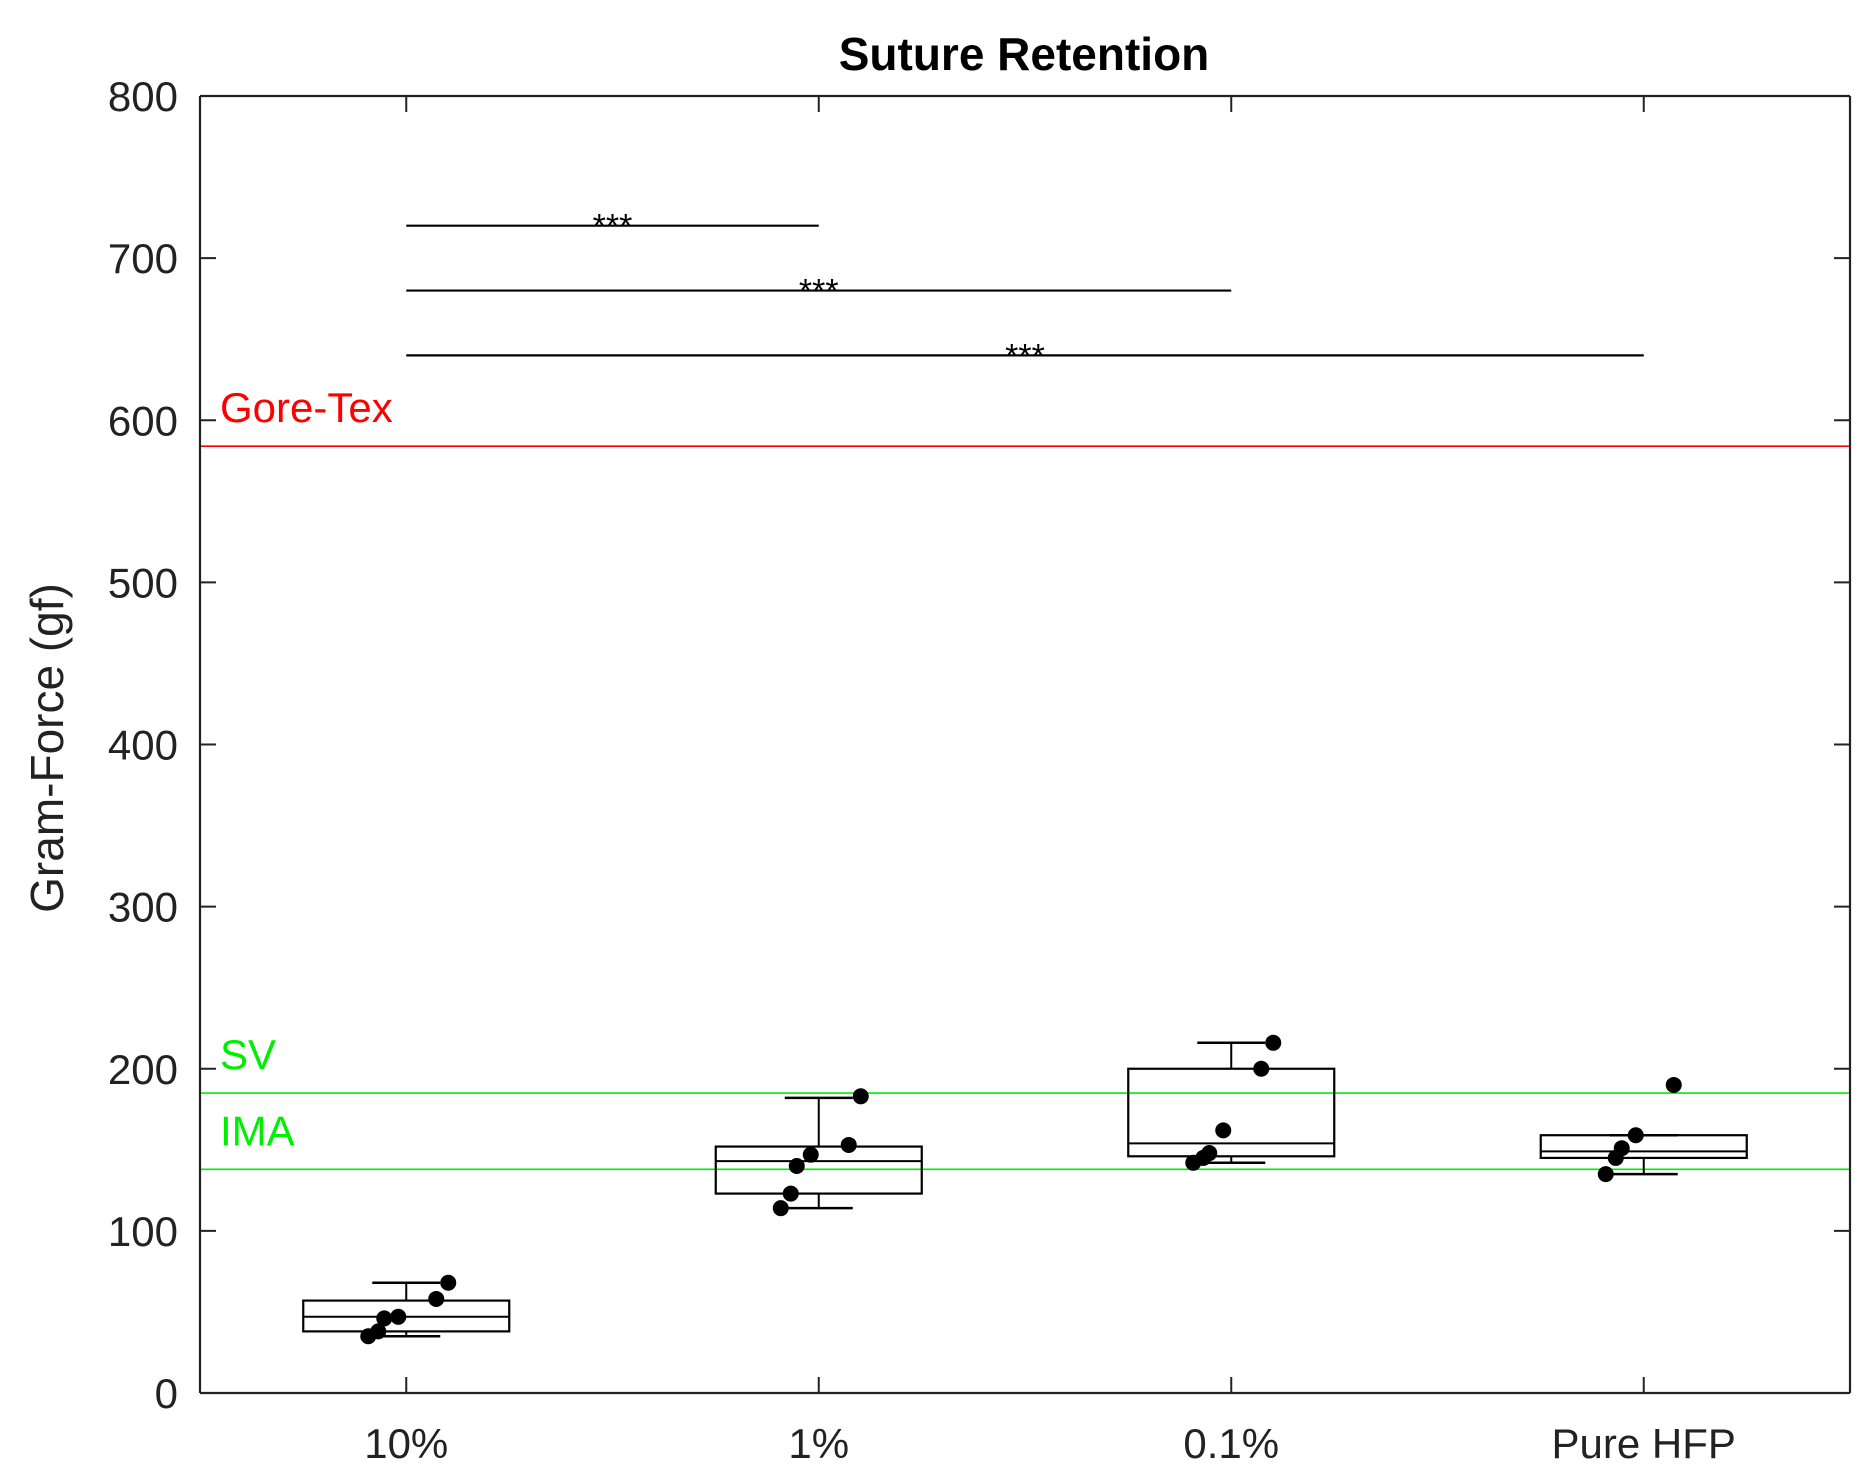  I want to click on y-tick-label: 100, so click(143, 1231).